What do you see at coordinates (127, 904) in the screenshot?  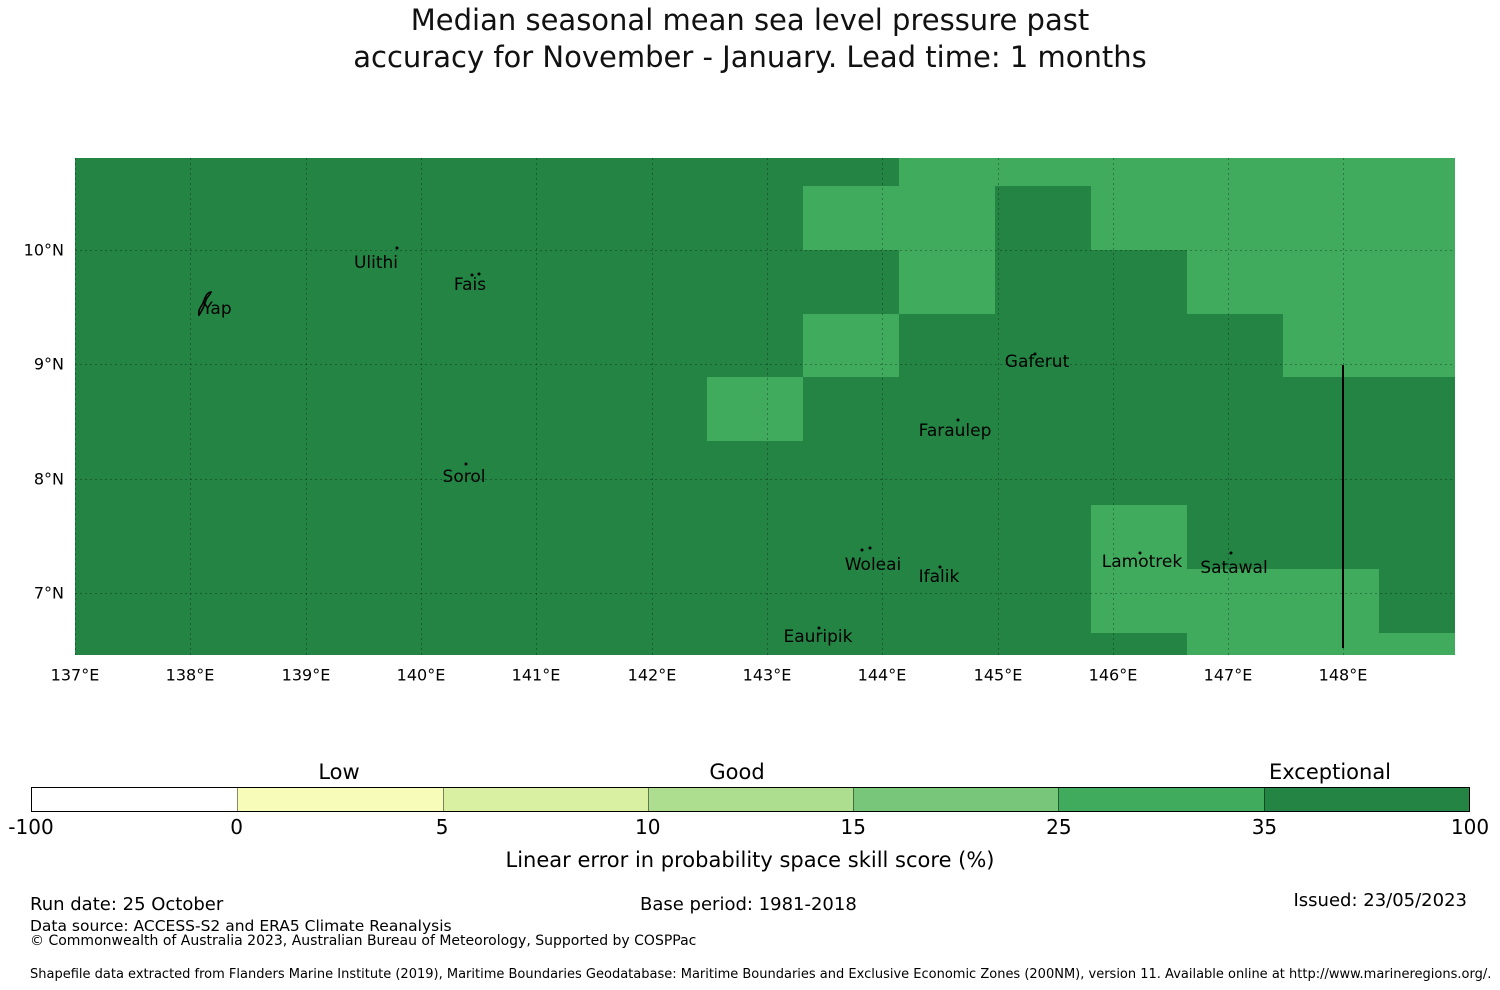 I see `footer-run-date: Run date: 25 October` at bounding box center [127, 904].